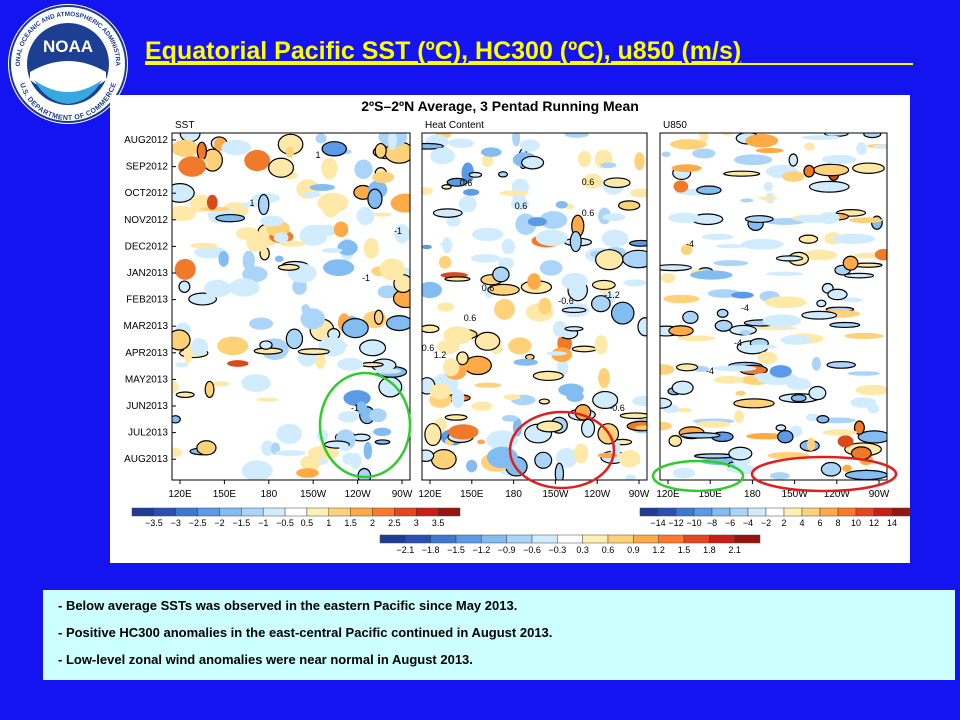 The image size is (960, 720). Describe the element at coordinates (285, 523) in the screenshot. I see `colorbar-label: −0.5` at that location.